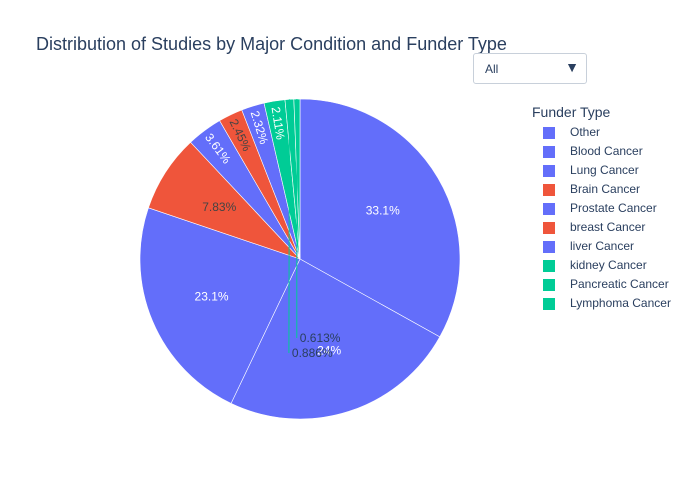 Image resolution: width=700 pixels, height=500 pixels. What do you see at coordinates (608, 265) in the screenshot?
I see `legend-label: kidney Cancer` at bounding box center [608, 265].